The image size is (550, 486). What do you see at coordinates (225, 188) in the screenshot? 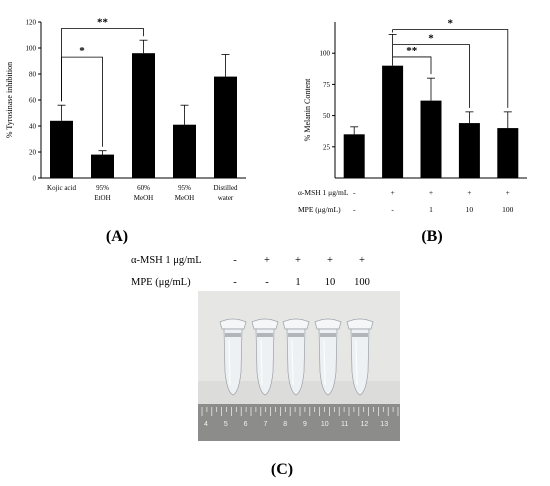
I see `x-category-label: Distilled` at bounding box center [225, 188].